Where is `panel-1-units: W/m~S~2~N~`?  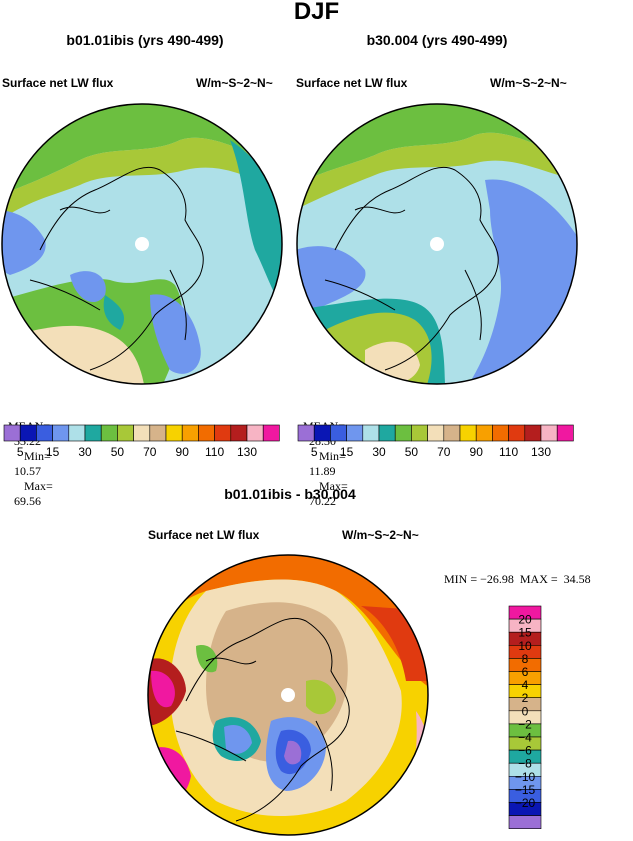 panel-1-units: W/m~S~2~N~ is located at coordinates (234, 83).